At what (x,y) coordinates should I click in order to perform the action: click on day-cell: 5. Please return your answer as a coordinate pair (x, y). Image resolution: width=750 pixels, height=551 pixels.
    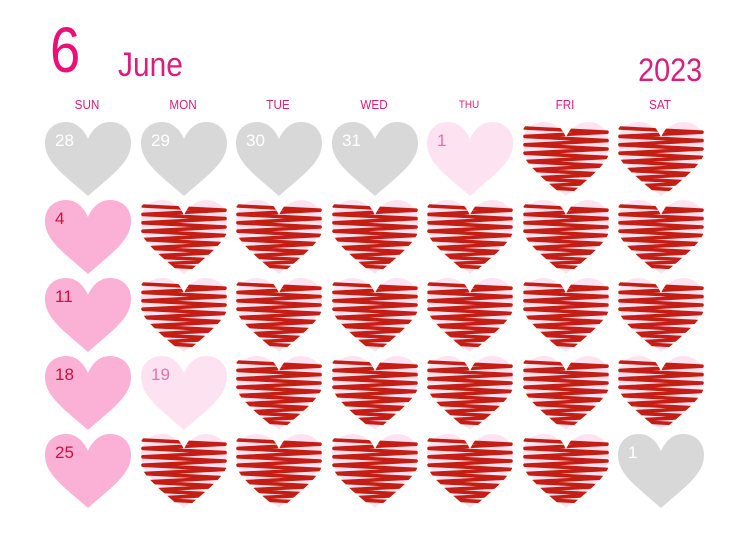
    Looking at the image, I should click on (184, 237).